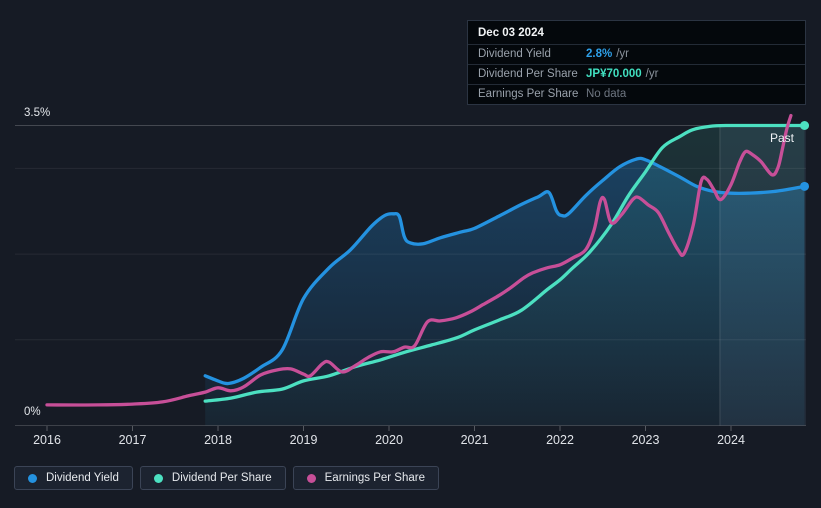 This screenshot has height=508, width=821. What do you see at coordinates (474, 440) in the screenshot?
I see `x-axis-label: 2021` at bounding box center [474, 440].